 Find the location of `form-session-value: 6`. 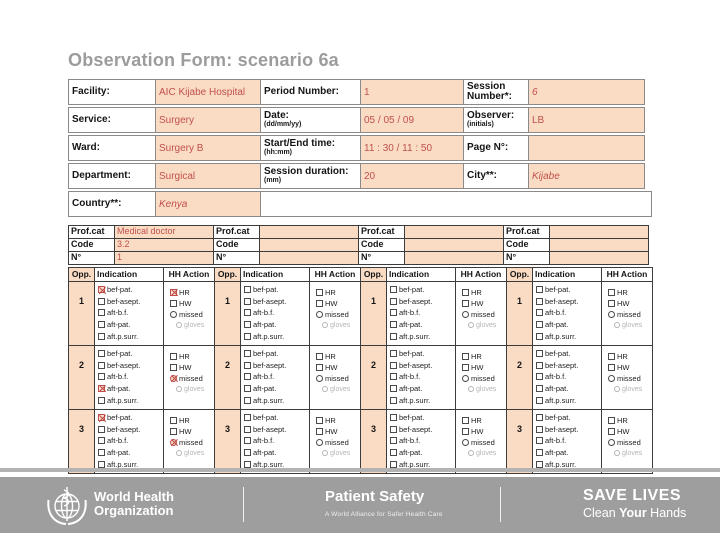

form-session-value: 6 is located at coordinates (586, 92).